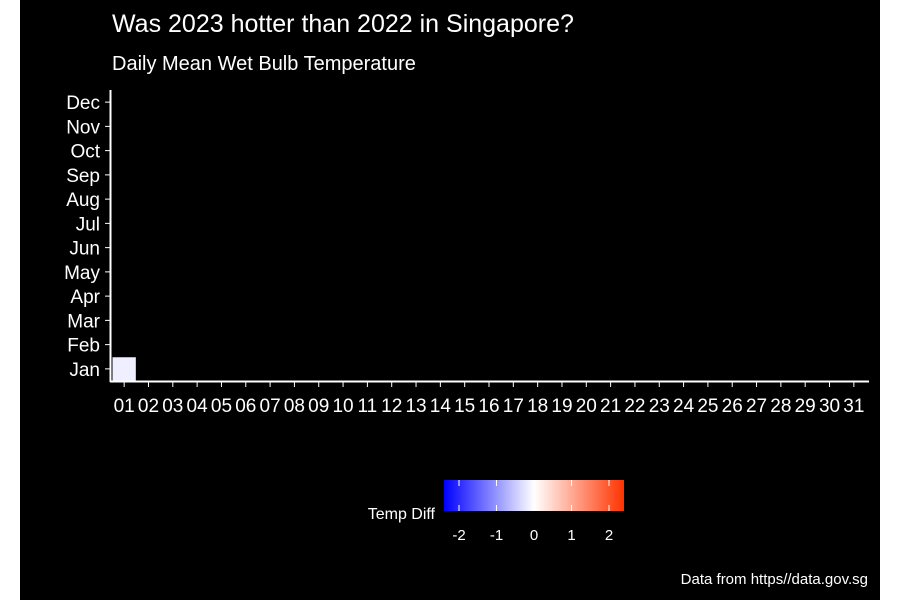  Describe the element at coordinates (82, 273) in the screenshot. I see `y-tick-label-may: May` at that location.